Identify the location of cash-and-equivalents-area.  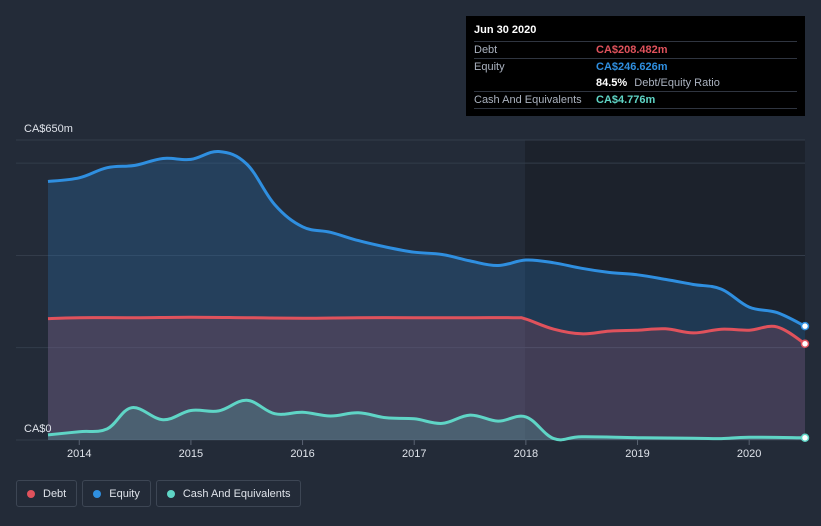
(426, 420).